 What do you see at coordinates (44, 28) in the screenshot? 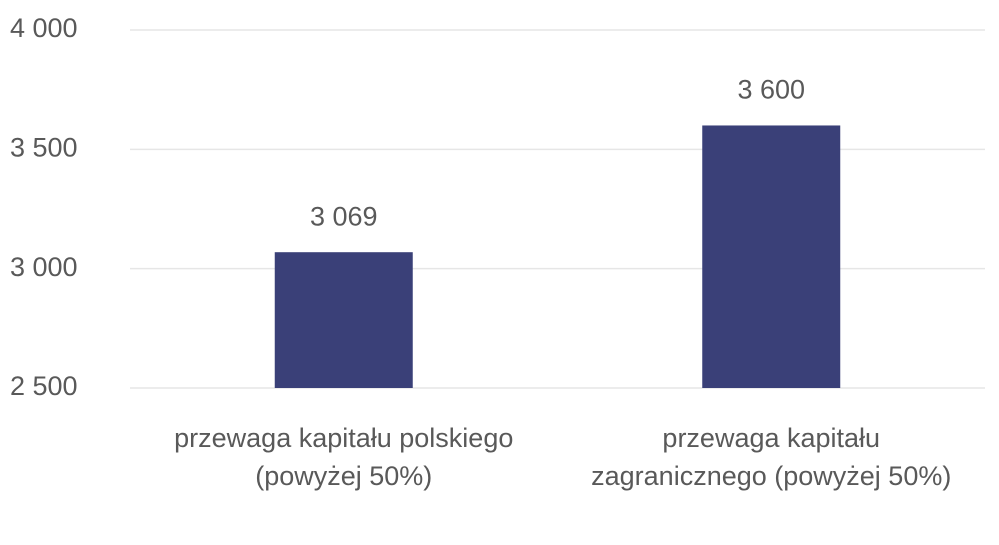
I see `y-tick-label: 4 000` at bounding box center [44, 28].